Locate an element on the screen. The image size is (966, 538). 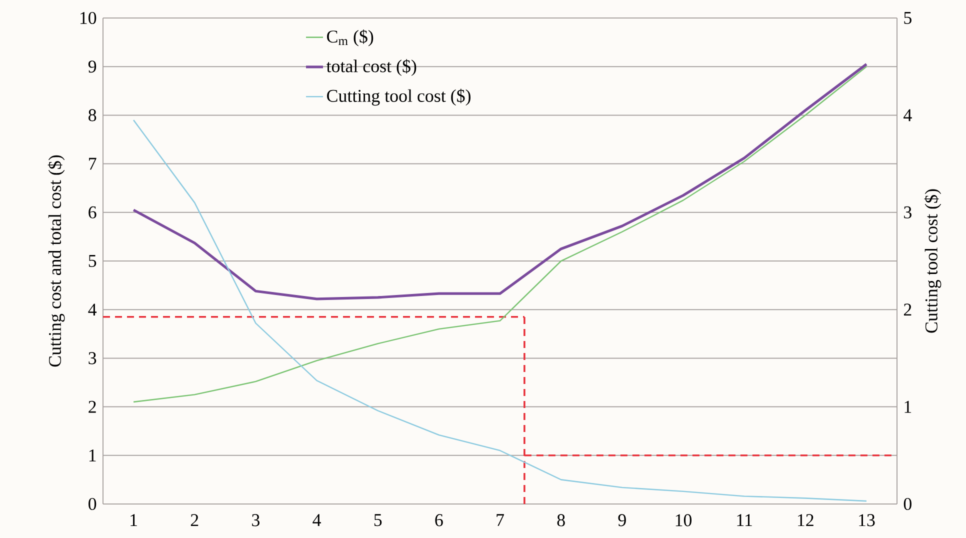
y2-tick-label: 3 is located at coordinates (908, 212).